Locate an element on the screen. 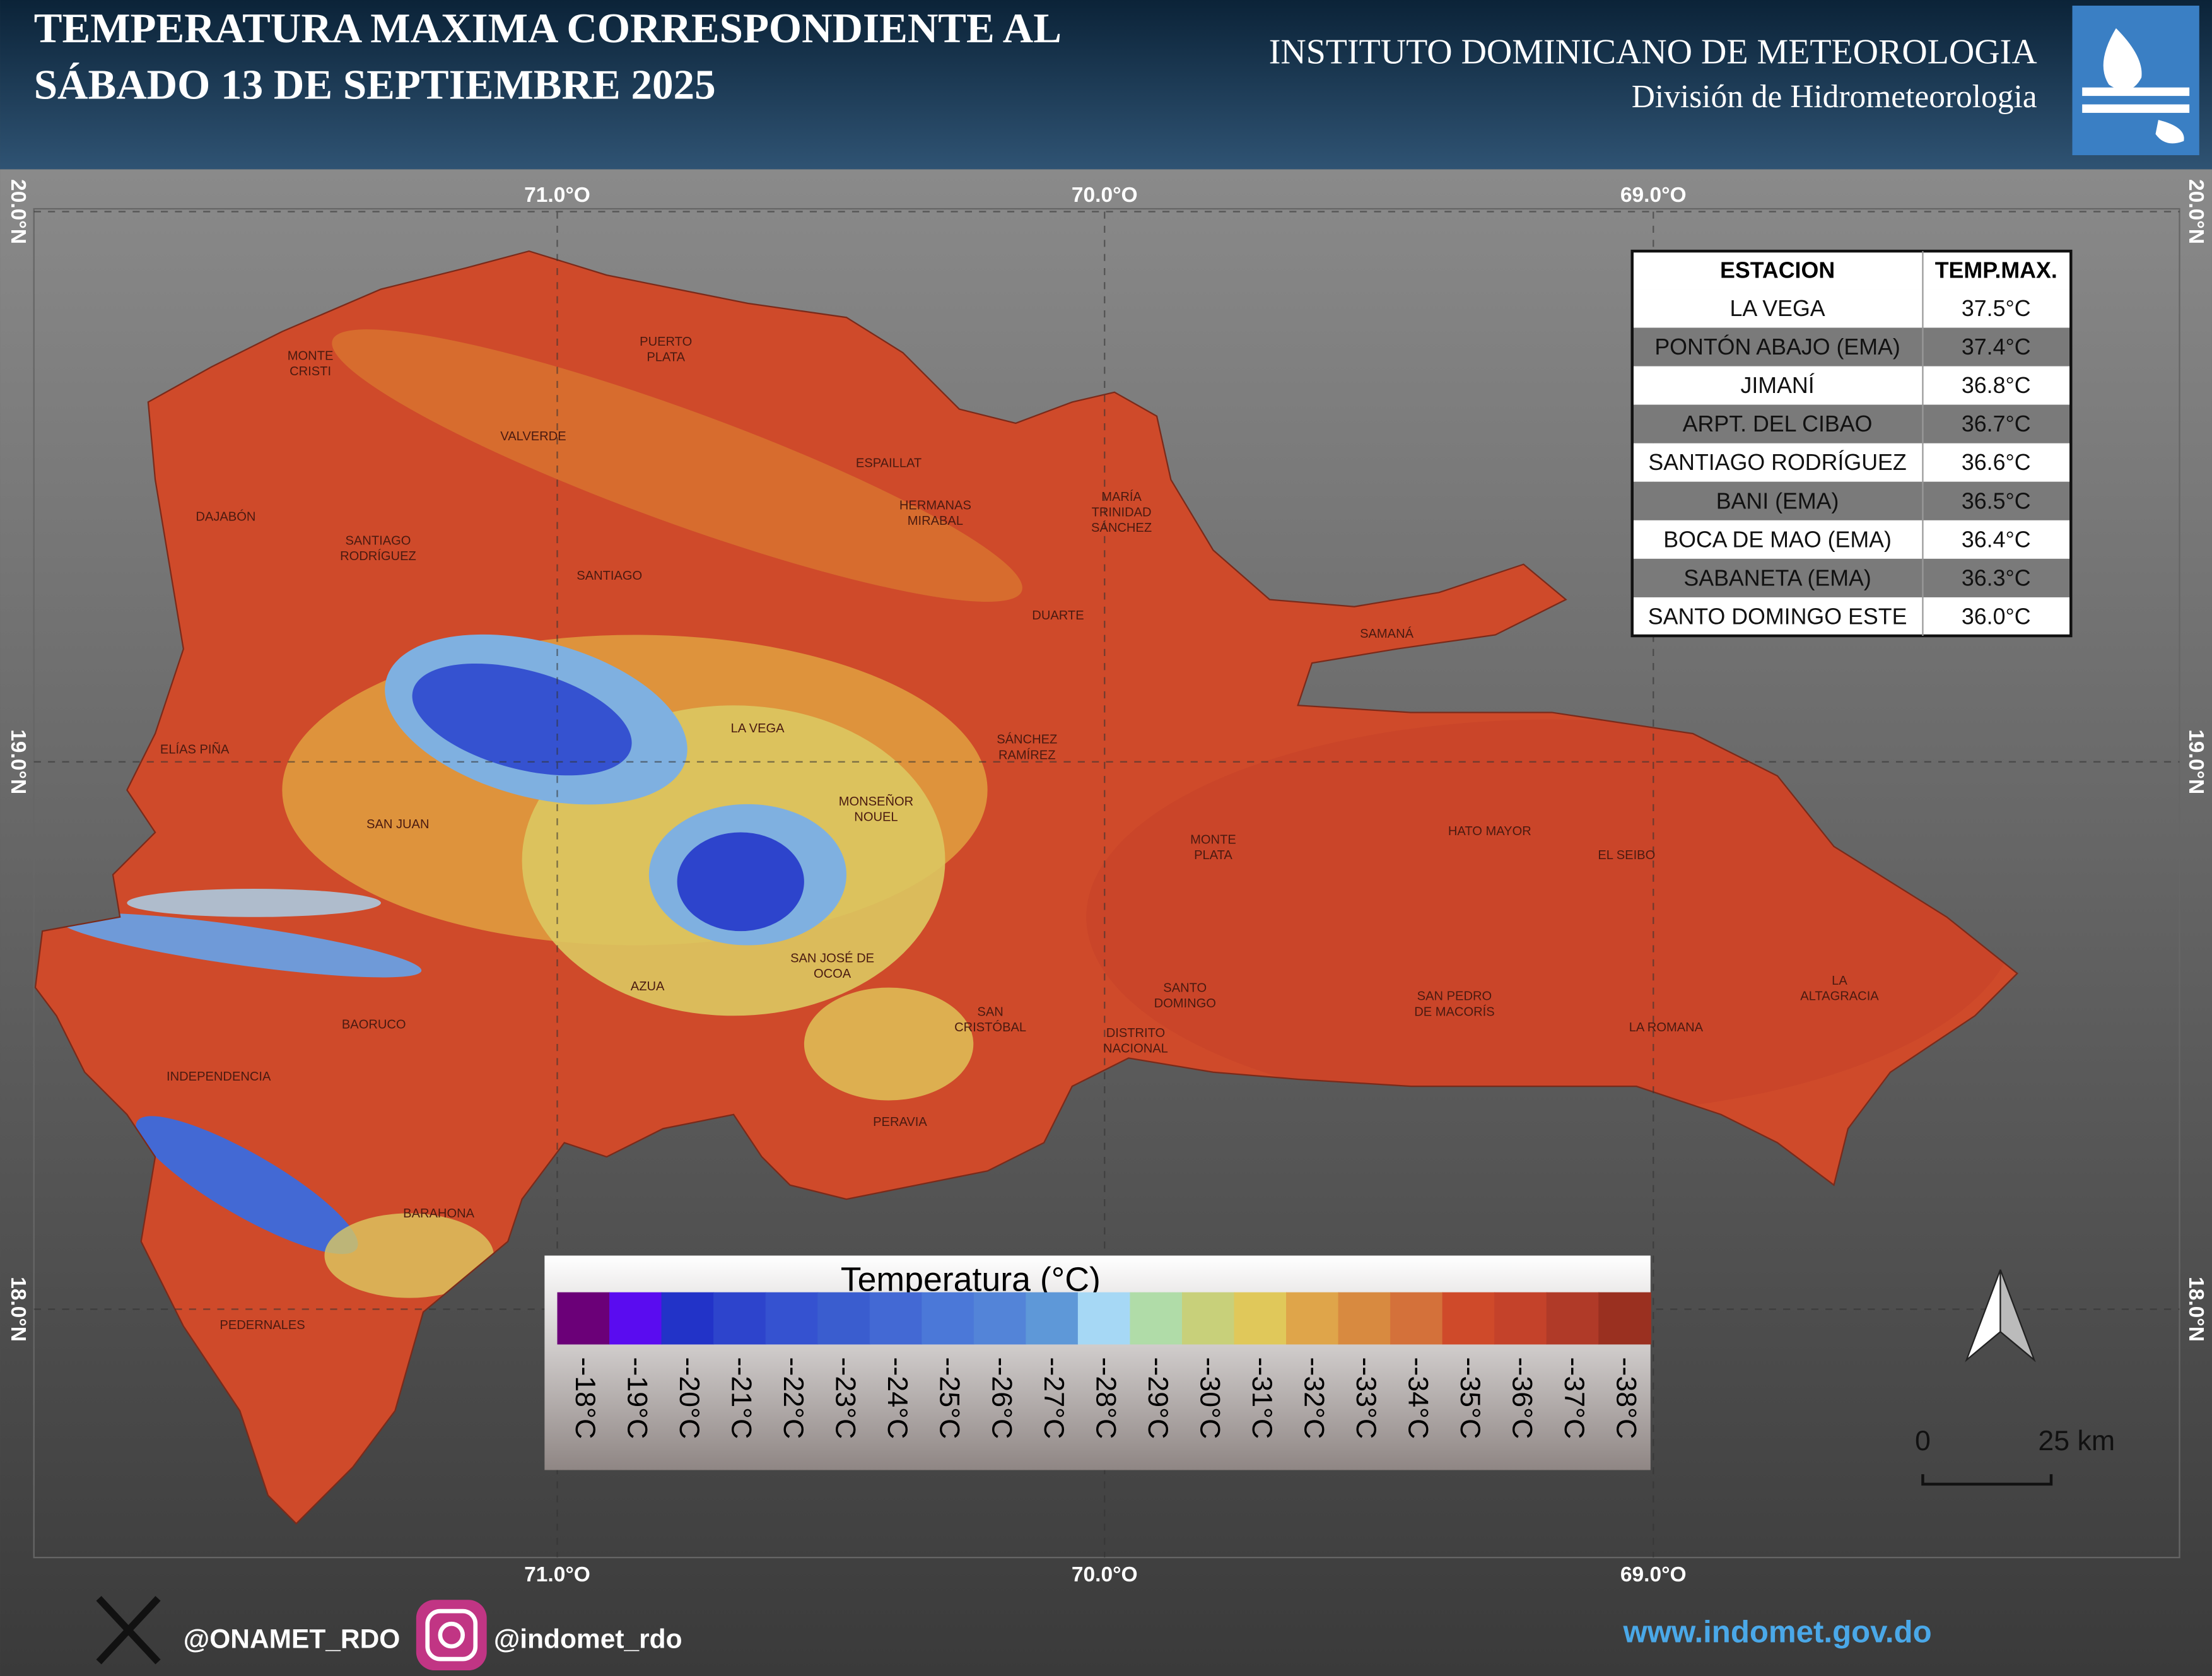 This screenshot has height=1676, width=2212. province-label: HATO MAYOR is located at coordinates (1490, 831).